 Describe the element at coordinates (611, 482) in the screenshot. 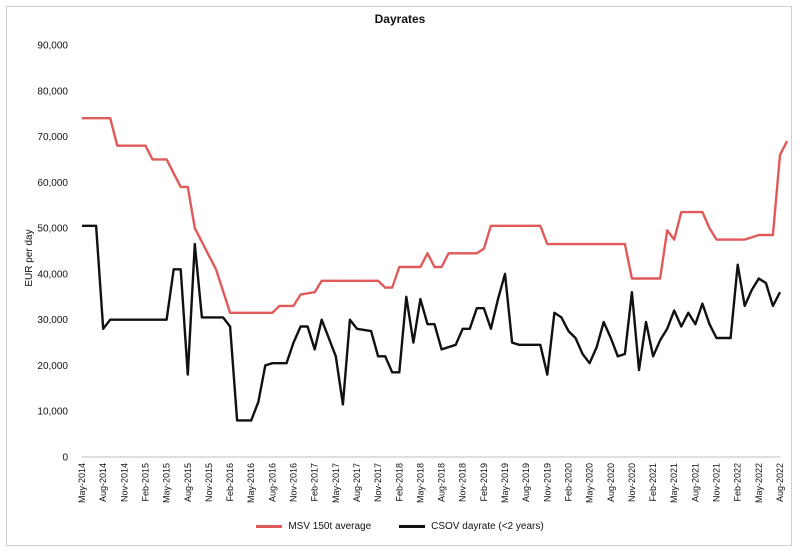

I see `x-tick-label: Aug-2020` at that location.